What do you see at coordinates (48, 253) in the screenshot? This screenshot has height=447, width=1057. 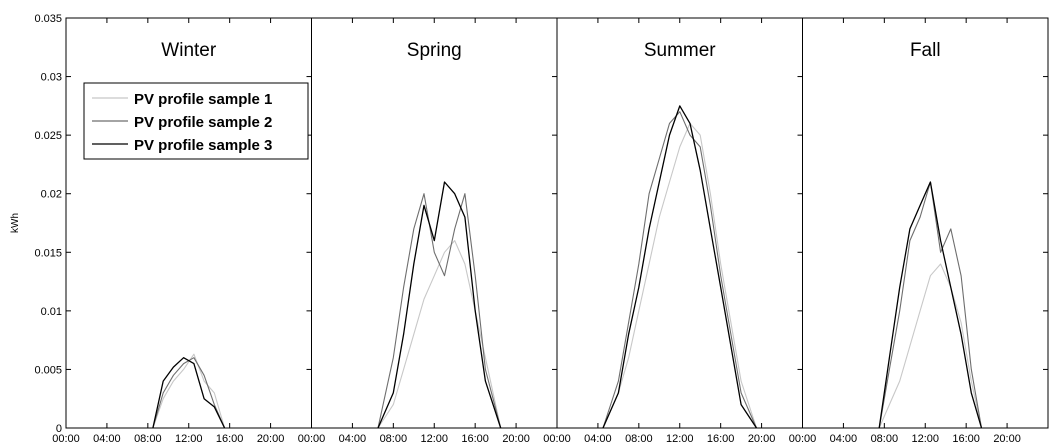 I see `y-tick-label: 0.015` at bounding box center [48, 253].